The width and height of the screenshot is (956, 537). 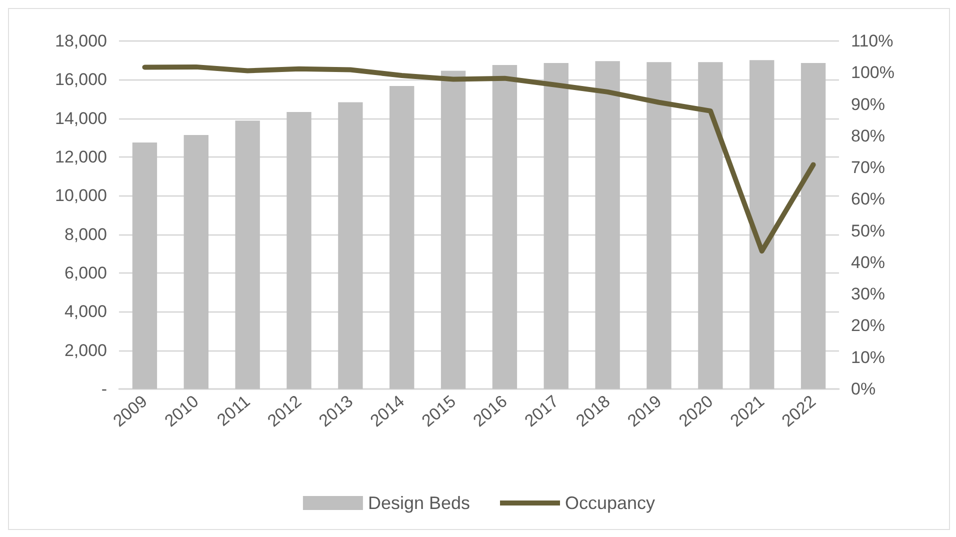 What do you see at coordinates (868, 199) in the screenshot?
I see `y2-tick-label: 60%` at bounding box center [868, 199].